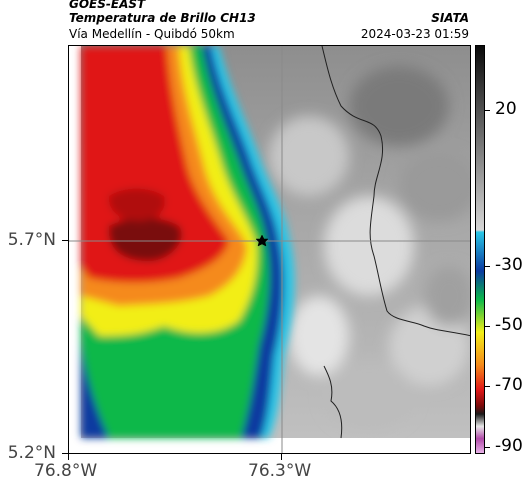 The image size is (526, 491). I want to click on source-label: GOES-EAST, so click(107, 5).